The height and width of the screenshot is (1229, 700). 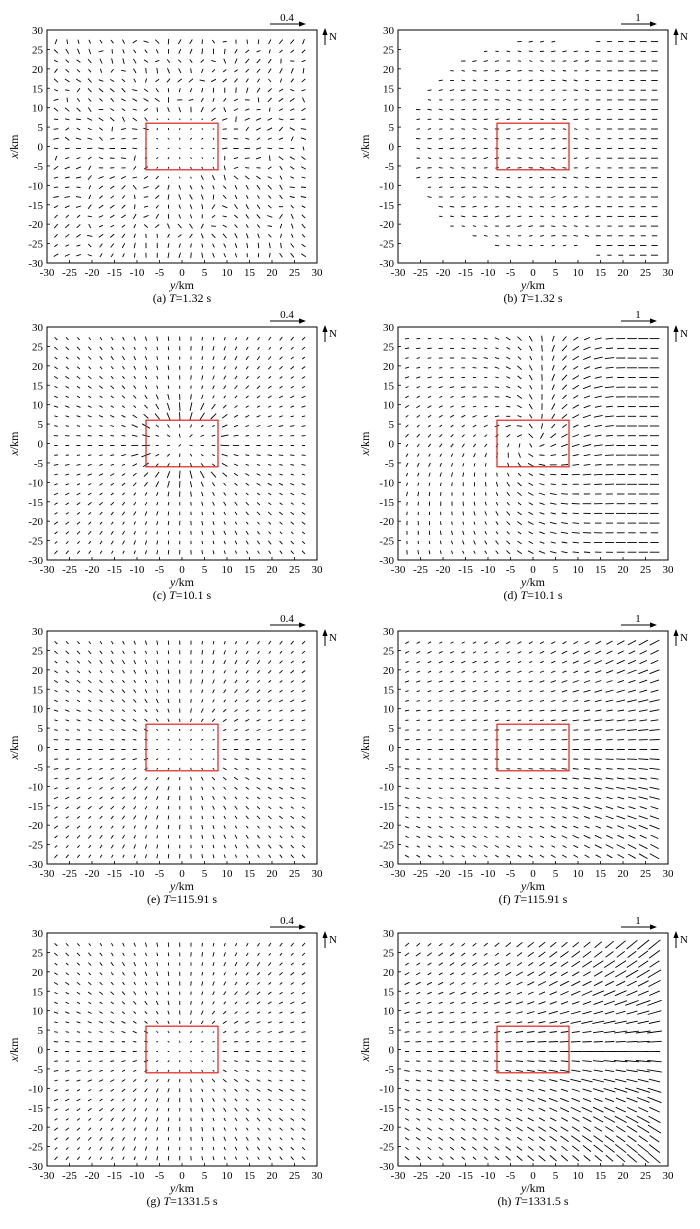 I want to click on x-axis-label: y/km, so click(x=533, y=582).